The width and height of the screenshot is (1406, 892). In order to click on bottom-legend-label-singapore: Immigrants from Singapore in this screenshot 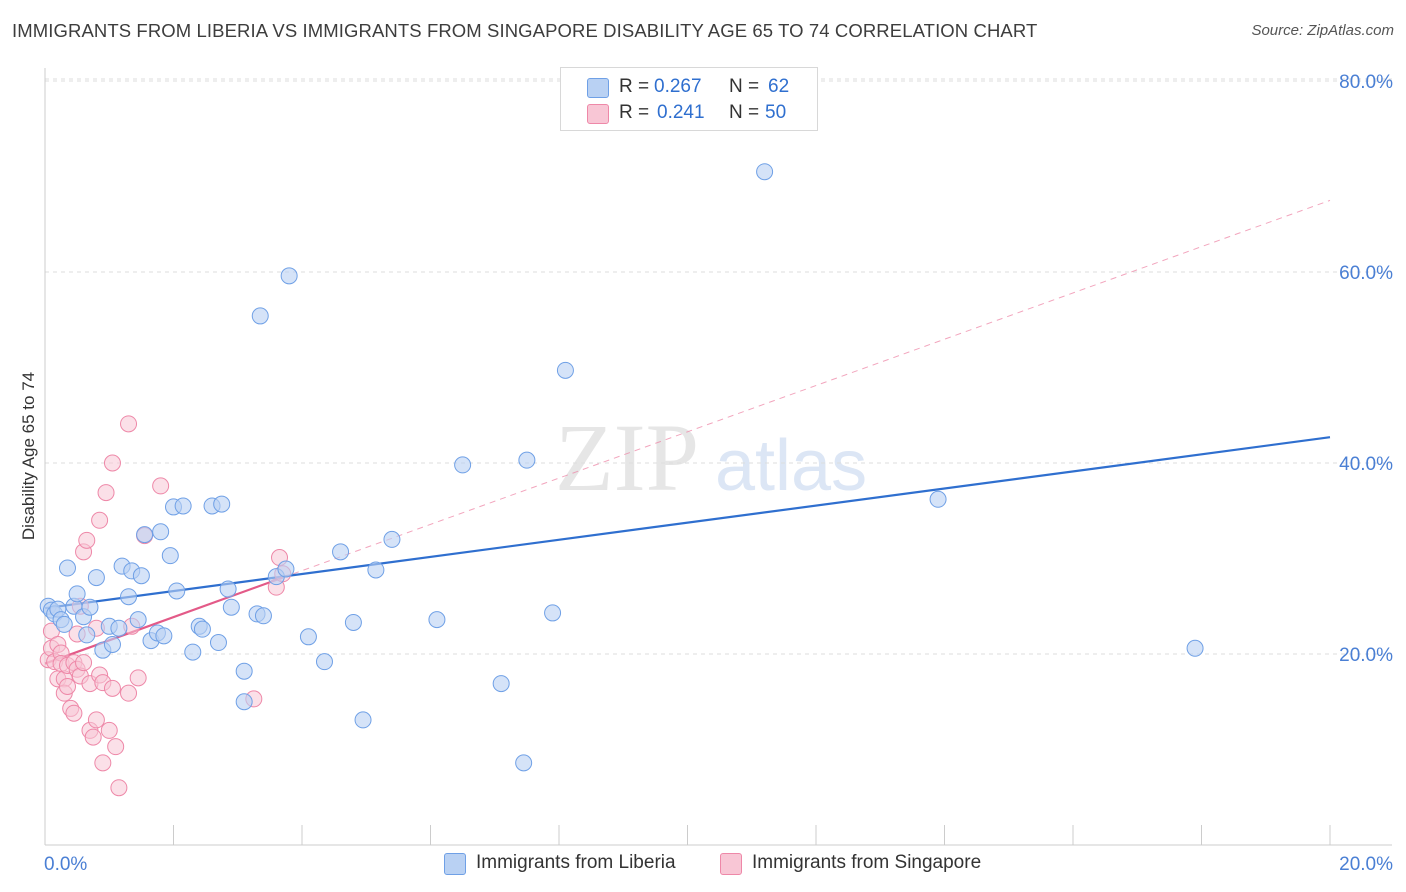, I will do `click(867, 862)`.